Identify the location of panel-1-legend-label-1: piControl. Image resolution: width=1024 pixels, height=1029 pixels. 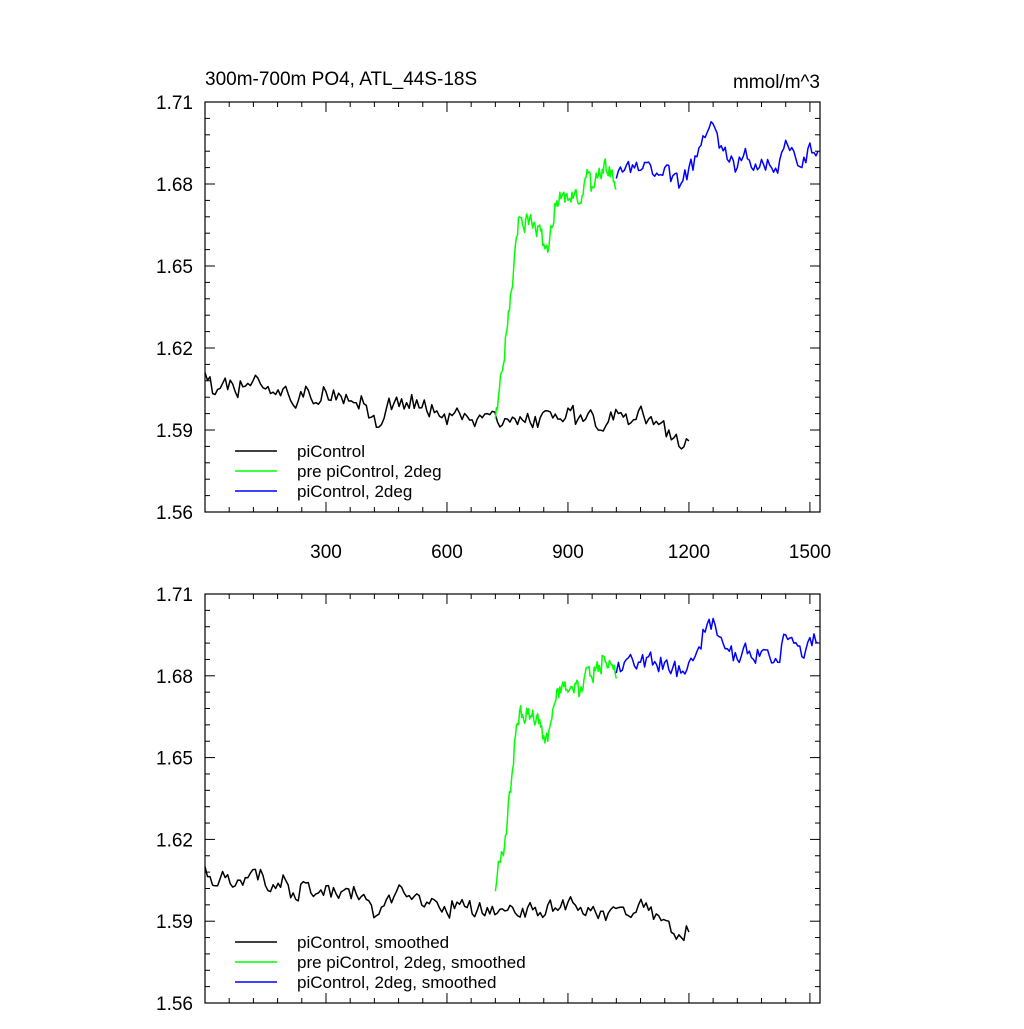
(331, 451).